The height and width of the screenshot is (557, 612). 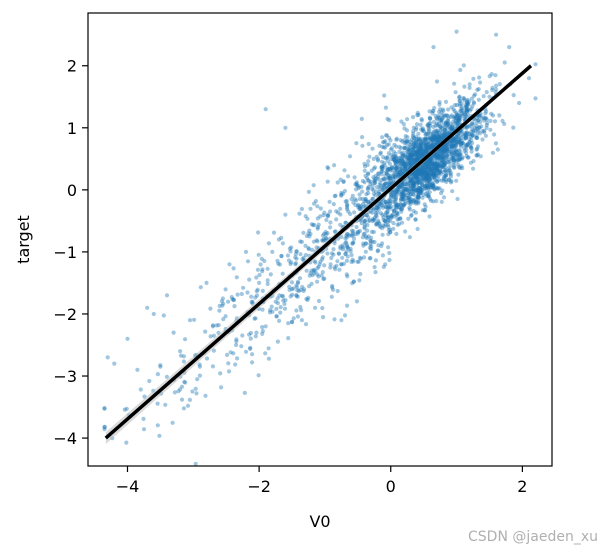 I want to click on x-tick-label: −4, so click(x=128, y=486).